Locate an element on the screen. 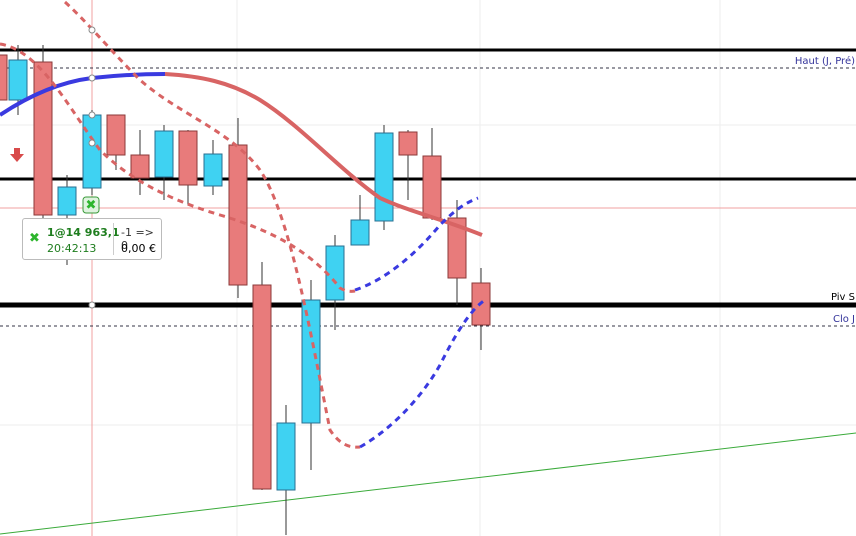  separator is located at coordinates (113, 239).